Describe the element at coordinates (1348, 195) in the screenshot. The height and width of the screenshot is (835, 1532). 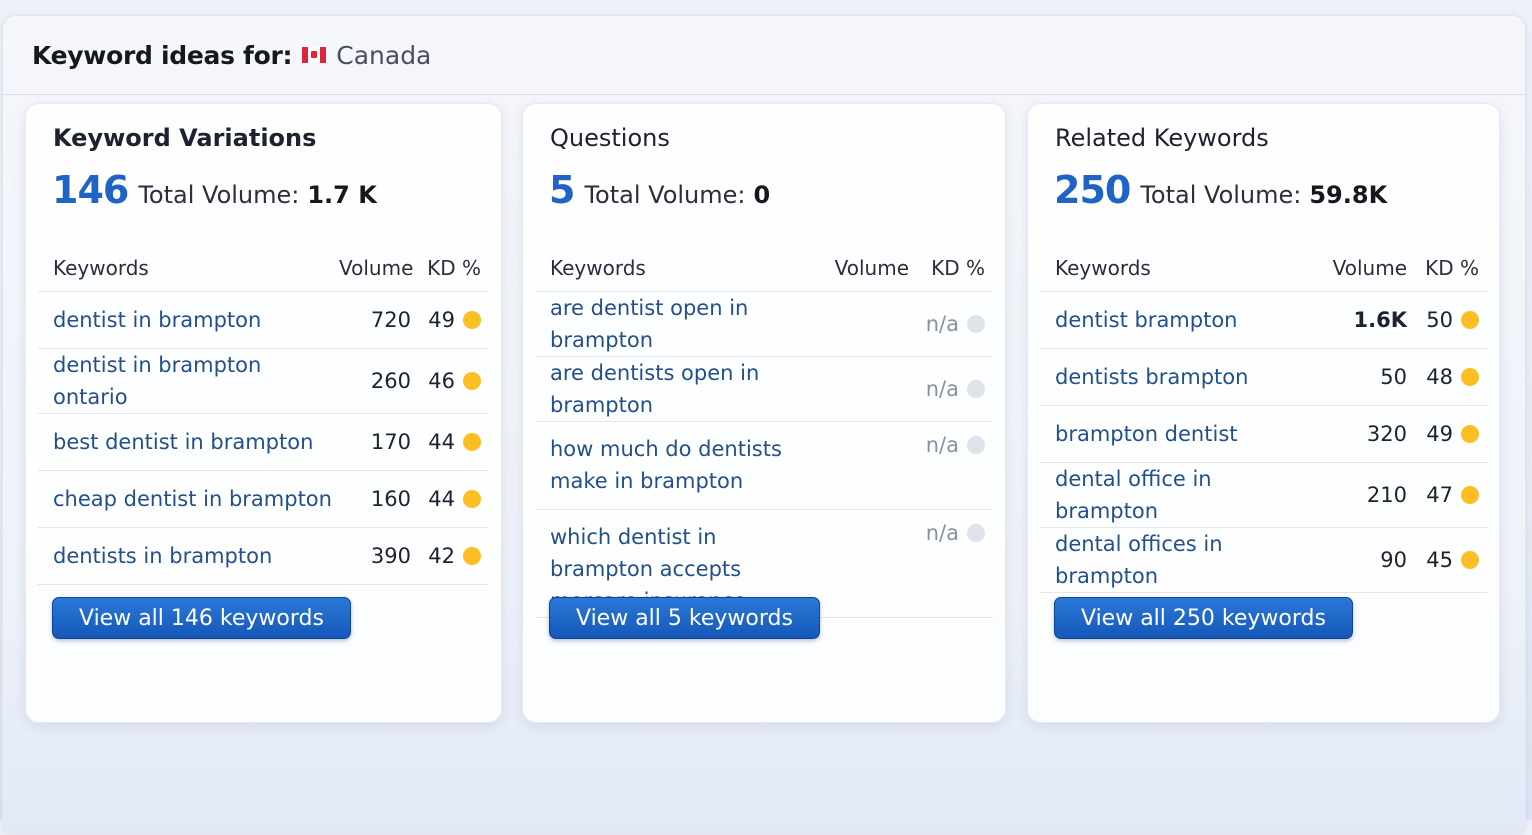
I see `total-volume-value: 59.8K` at that location.